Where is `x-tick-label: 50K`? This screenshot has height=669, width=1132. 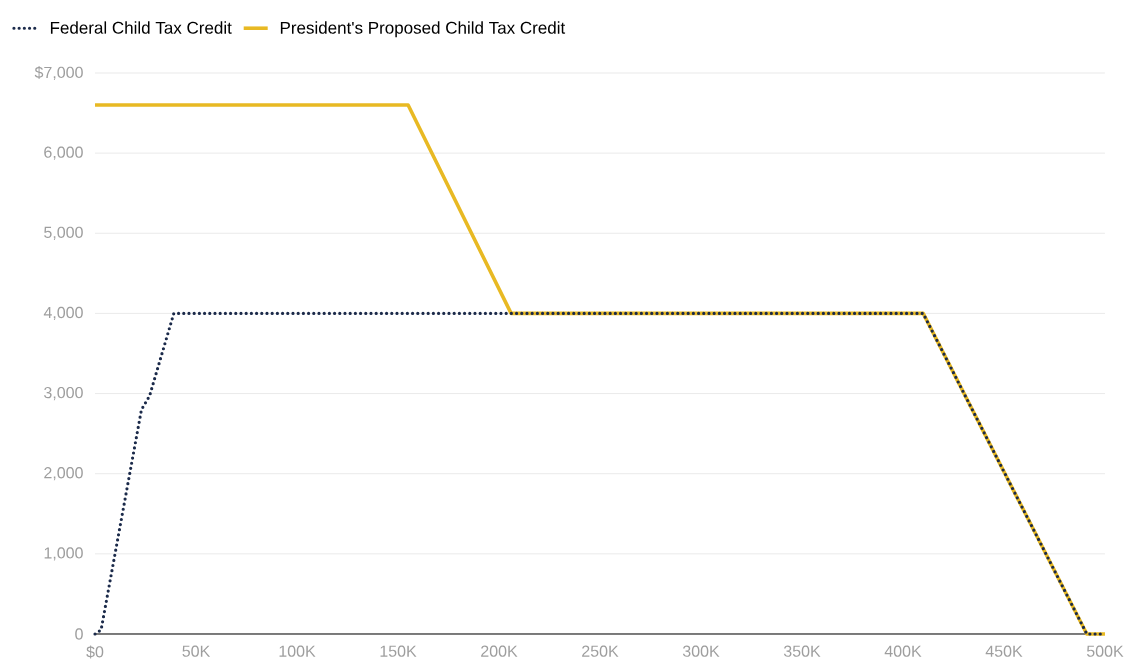 x-tick-label: 50K is located at coordinates (196, 651).